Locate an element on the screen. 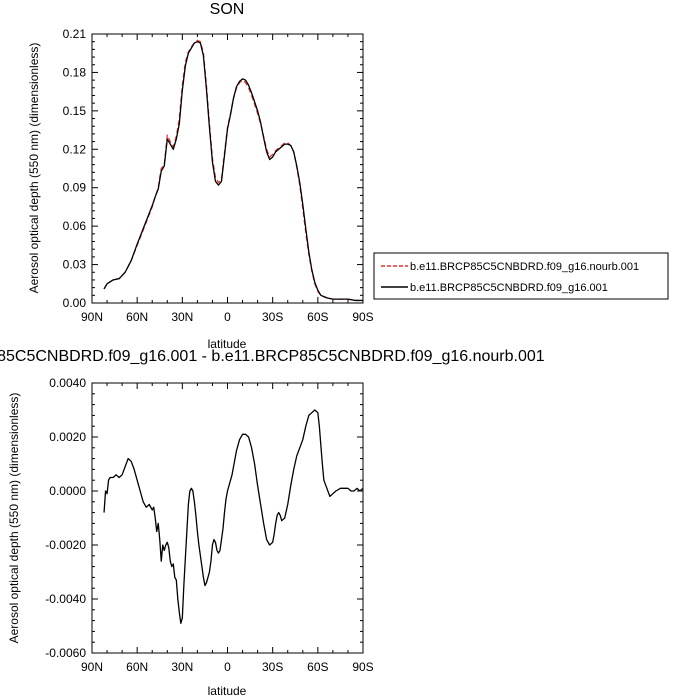 The height and width of the screenshot is (700, 700). top-chart-title: SON is located at coordinates (227, 9).